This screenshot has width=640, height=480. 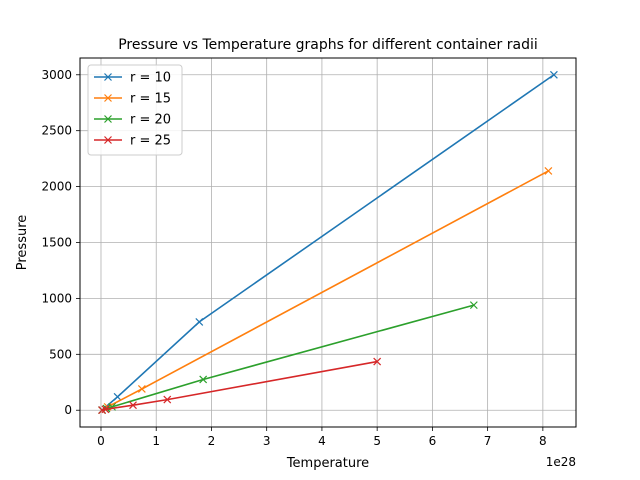 I want to click on y-tick-label: 0, so click(x=68, y=410).